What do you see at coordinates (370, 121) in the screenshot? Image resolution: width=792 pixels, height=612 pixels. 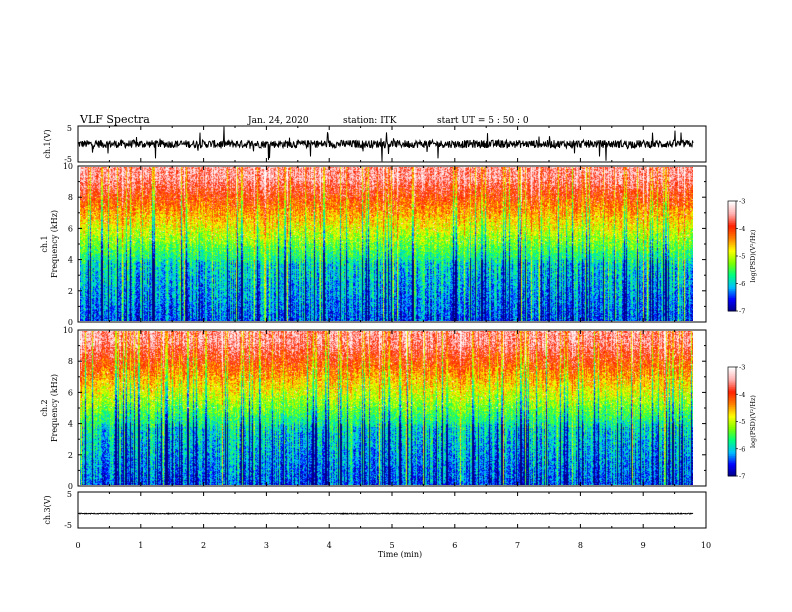 I see `figure-station: station: ITK` at bounding box center [370, 121].